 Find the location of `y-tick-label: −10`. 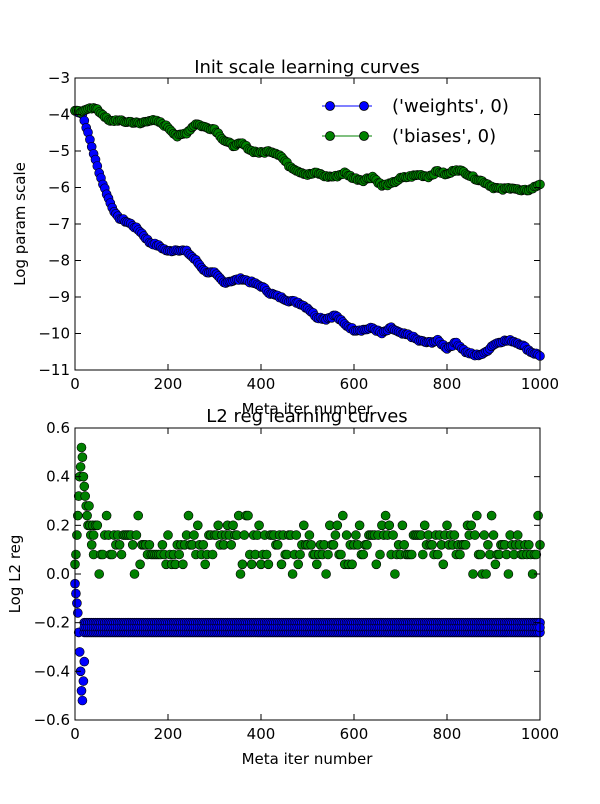

y-tick-label: −10 is located at coordinates (54, 334).